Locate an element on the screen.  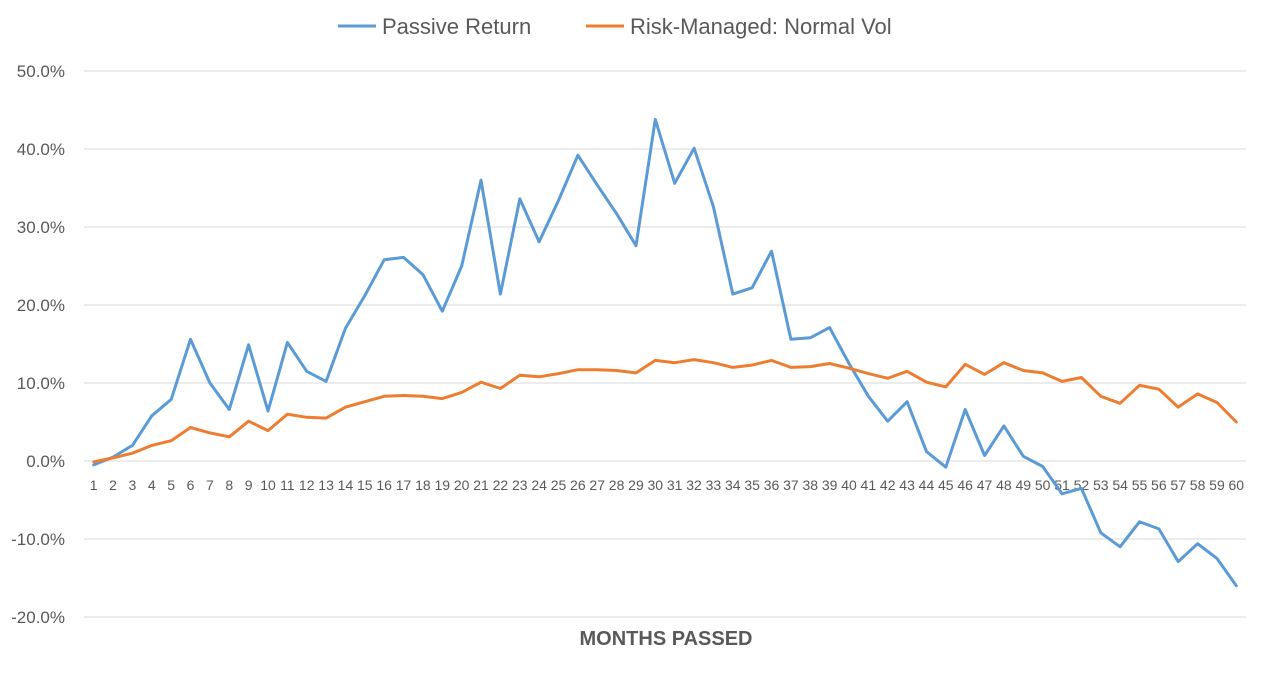
x-tick-label: 28 is located at coordinates (617, 485).